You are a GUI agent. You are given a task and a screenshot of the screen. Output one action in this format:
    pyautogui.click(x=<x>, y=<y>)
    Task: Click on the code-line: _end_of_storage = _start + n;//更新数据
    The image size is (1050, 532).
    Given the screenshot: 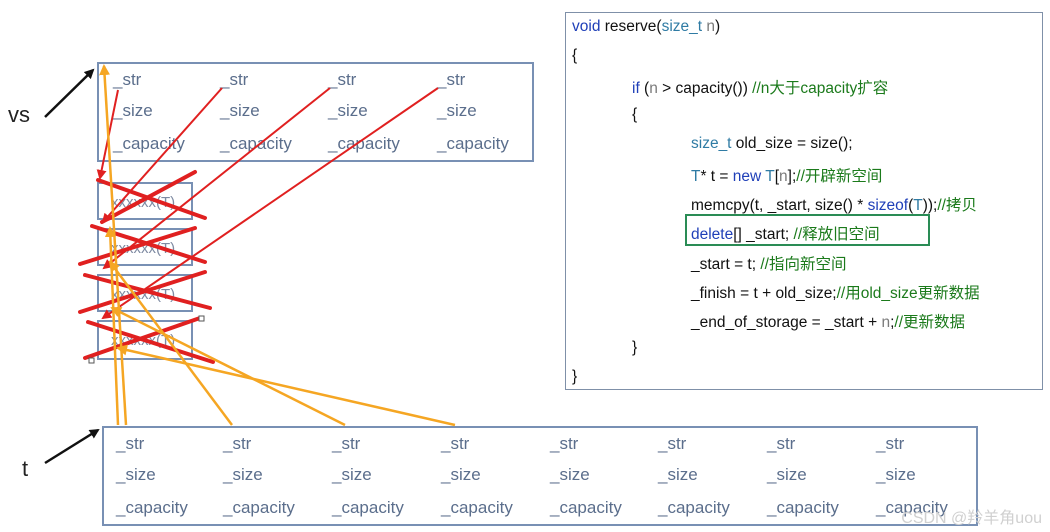 What is the action you would take?
    pyautogui.click(x=828, y=321)
    